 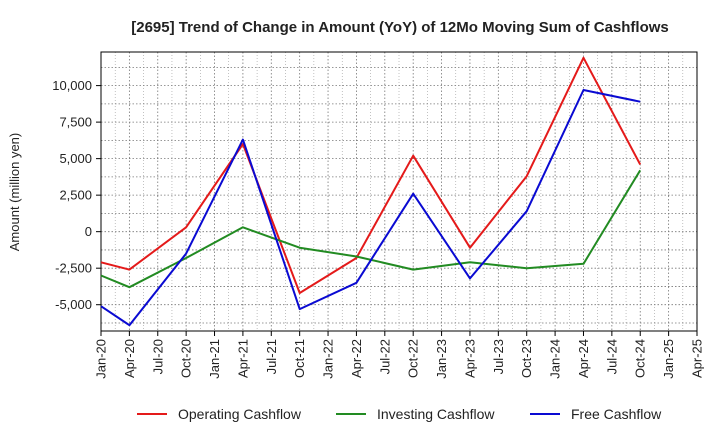 What do you see at coordinates (271, 356) in the screenshot?
I see `x-tick-label: Jul-21` at bounding box center [271, 356].